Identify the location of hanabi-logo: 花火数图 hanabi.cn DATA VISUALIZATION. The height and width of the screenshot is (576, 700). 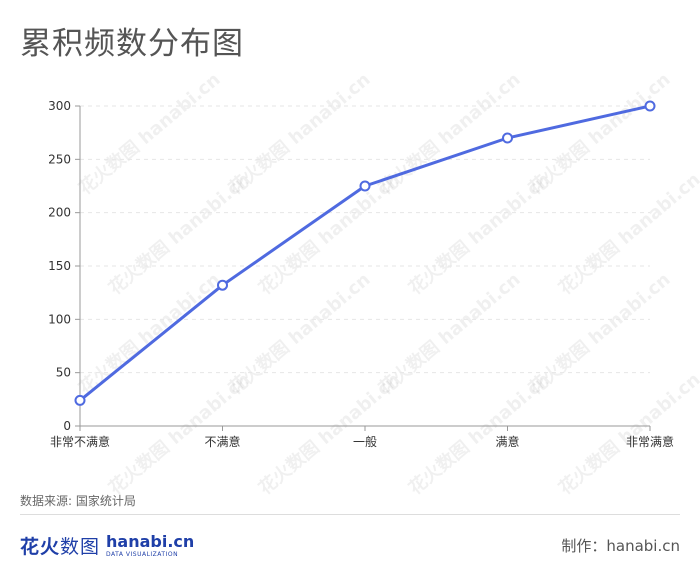
(107, 545).